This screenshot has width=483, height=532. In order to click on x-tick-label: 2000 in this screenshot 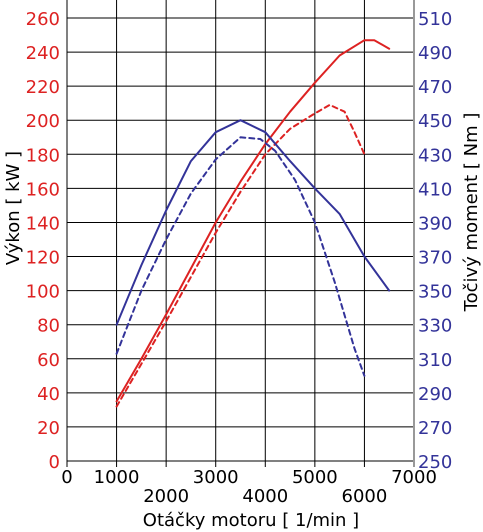, I will do `click(166, 496)`.